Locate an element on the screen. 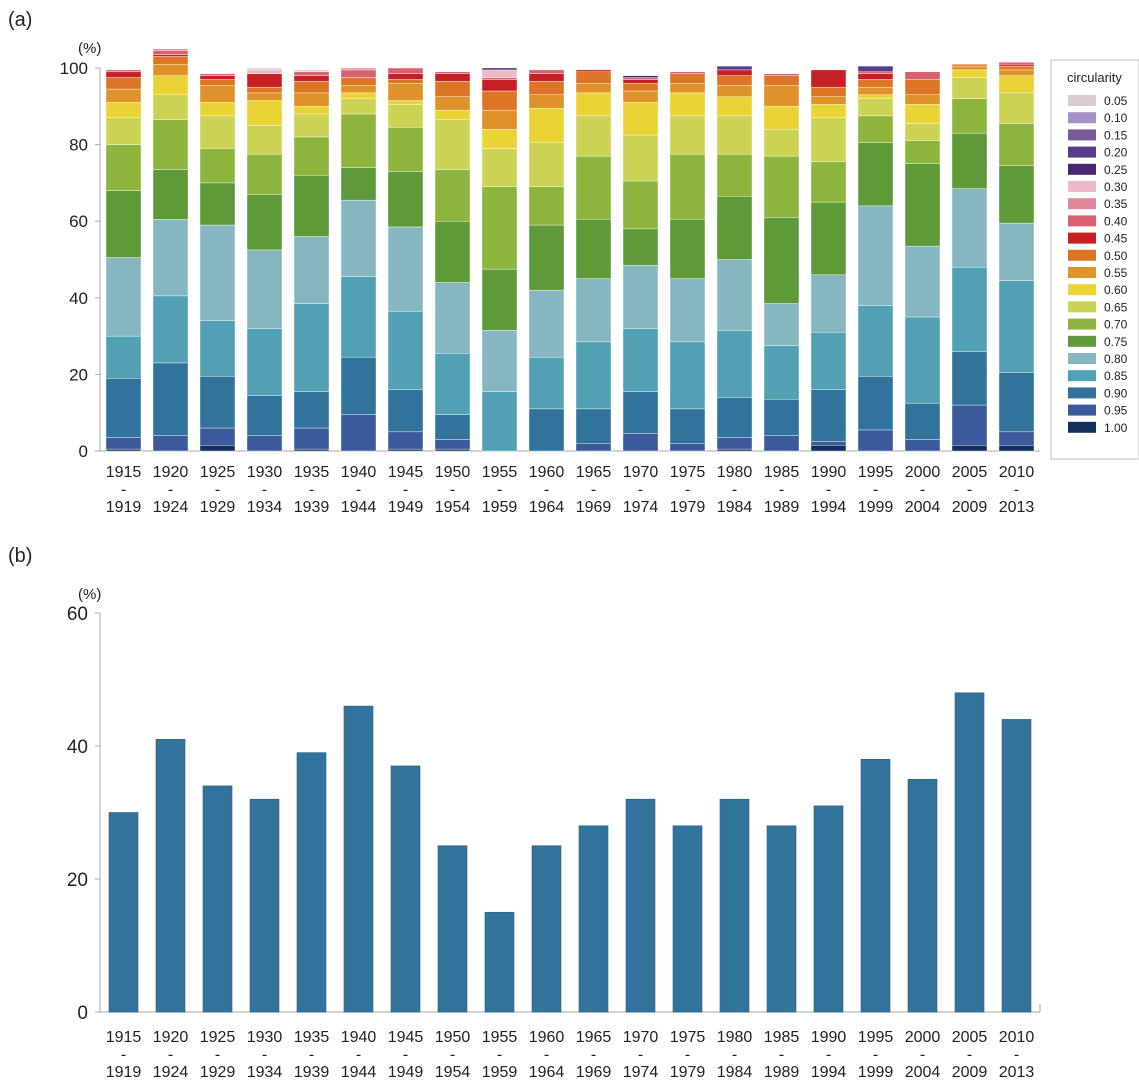 This screenshot has width=1139, height=1084. panel-a-unit: (%) is located at coordinates (89, 48).